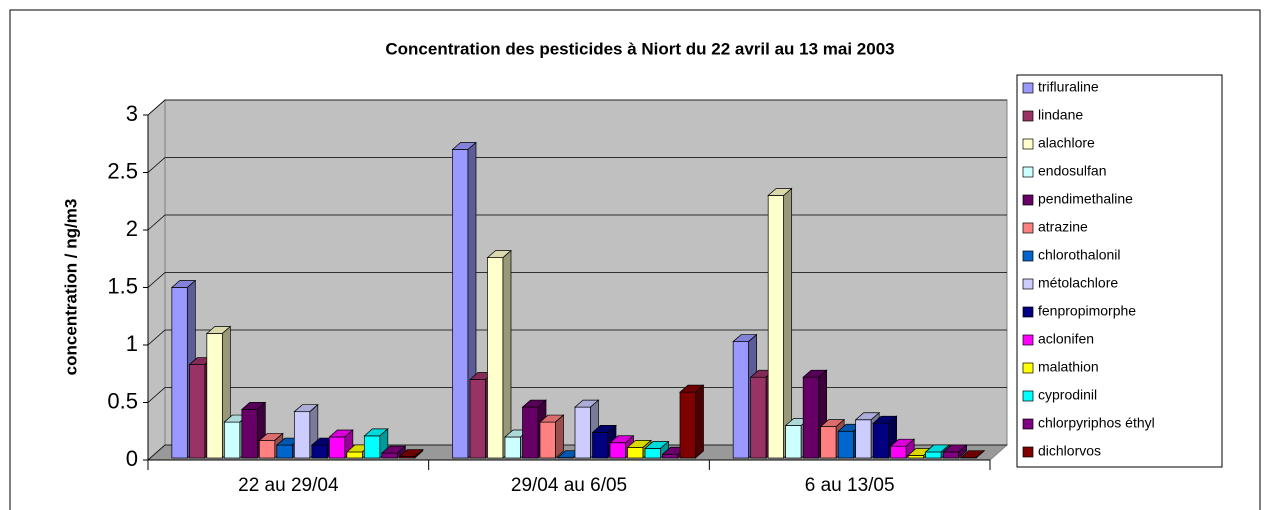  Describe the element at coordinates (122, 285) in the screenshot. I see `y-tick-label: 1.5` at that location.